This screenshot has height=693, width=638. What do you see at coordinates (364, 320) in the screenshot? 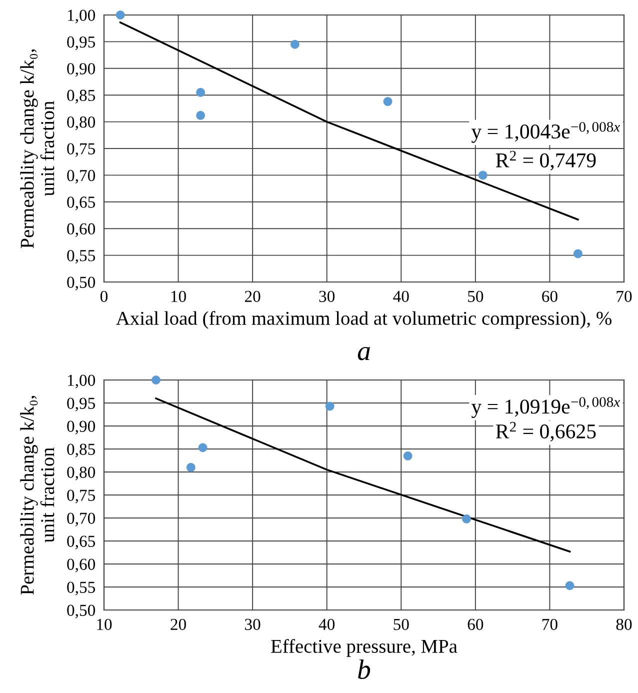
I see `x-axis-title: Axial load (from maximum load at volumetric compression), %` at bounding box center [364, 320].